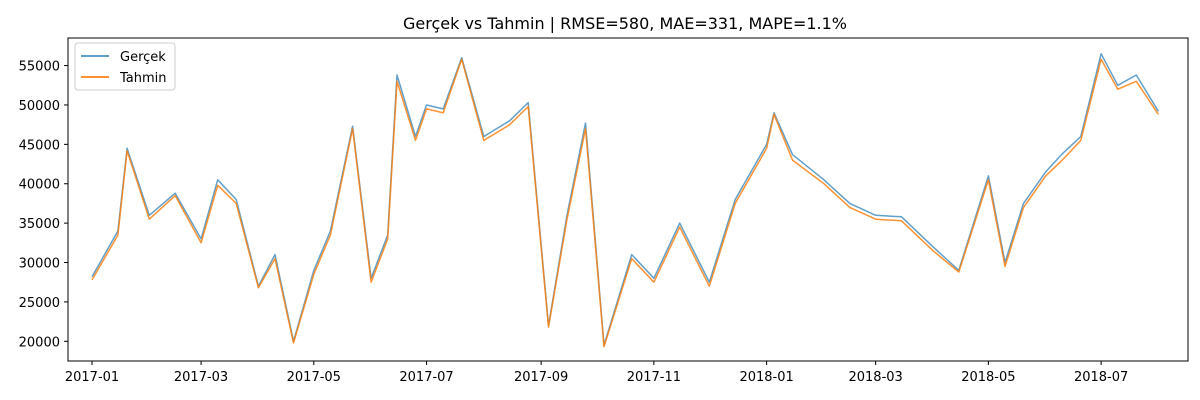 The image size is (1200, 400). What do you see at coordinates (39, 224) in the screenshot?
I see `y-tick-label: 35000` at bounding box center [39, 224].